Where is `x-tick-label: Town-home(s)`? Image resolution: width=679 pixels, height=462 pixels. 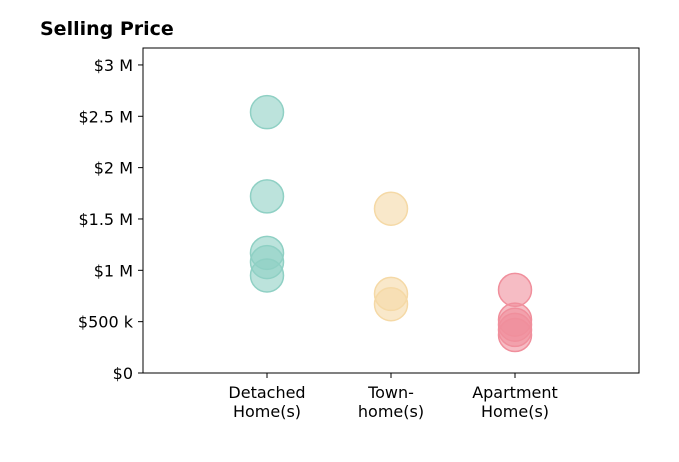
x-tick-label: Town-home(s) is located at coordinates (391, 402).